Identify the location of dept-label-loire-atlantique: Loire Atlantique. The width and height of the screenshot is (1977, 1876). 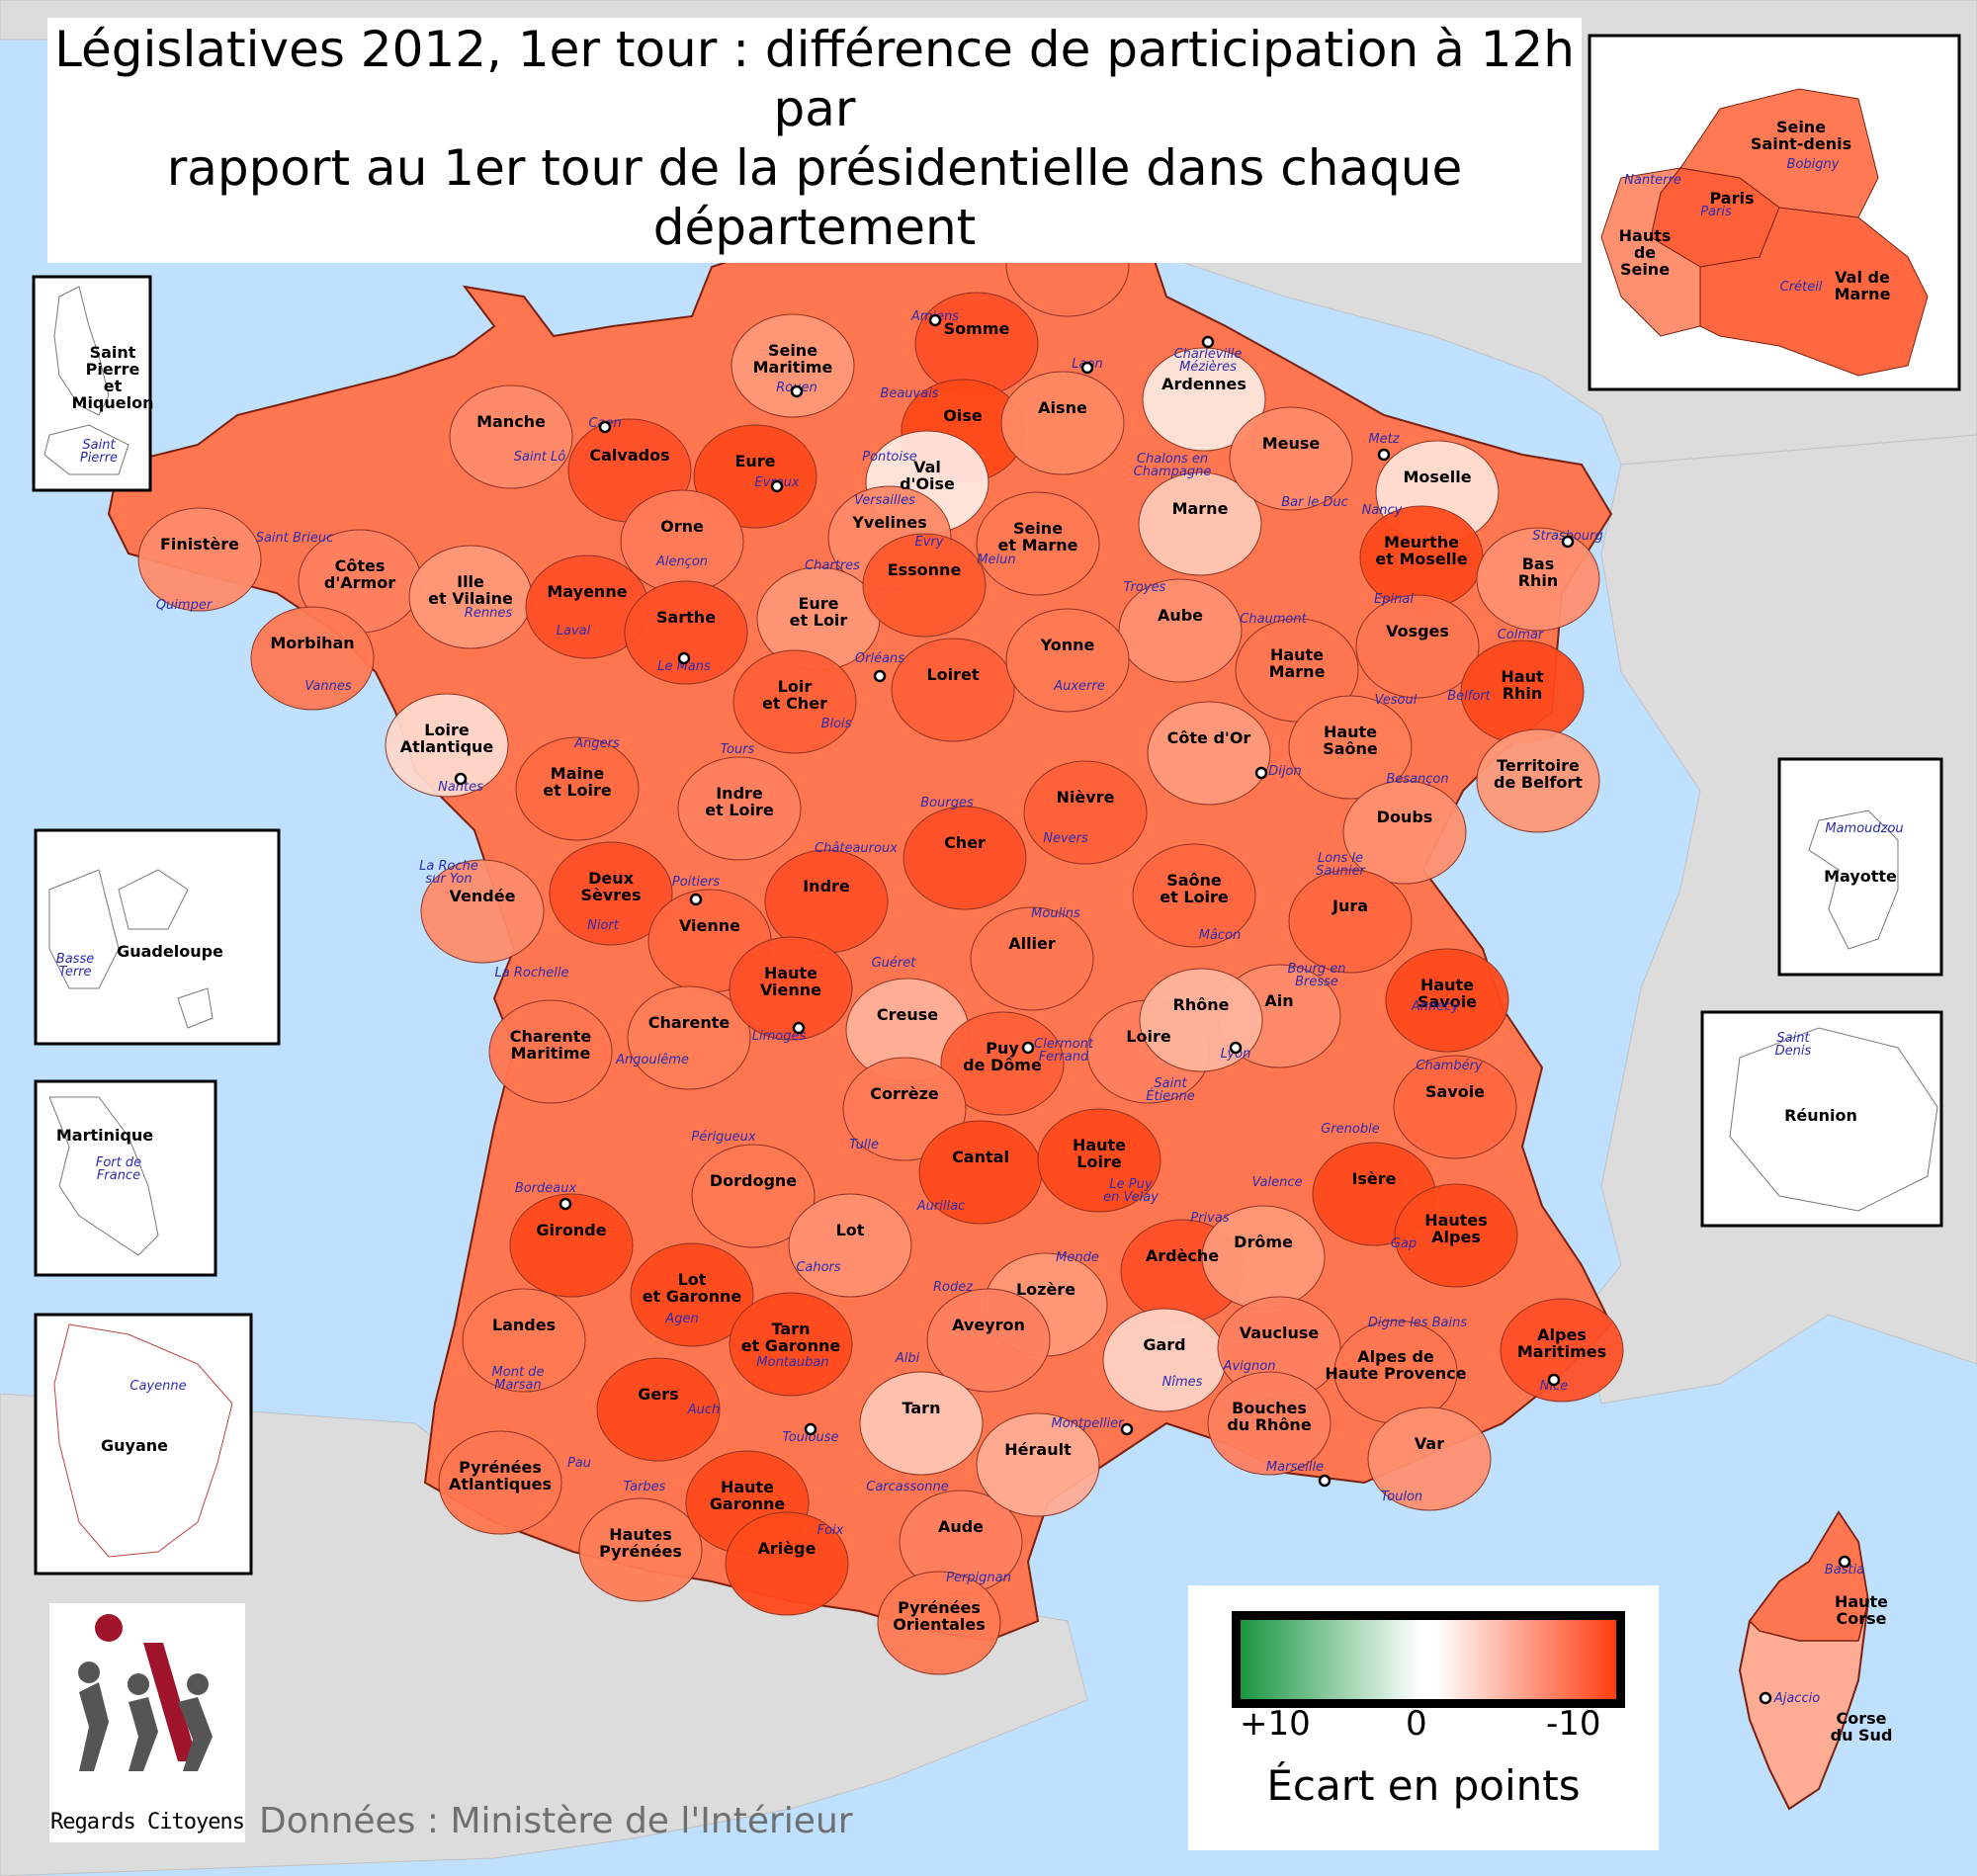
(447, 738).